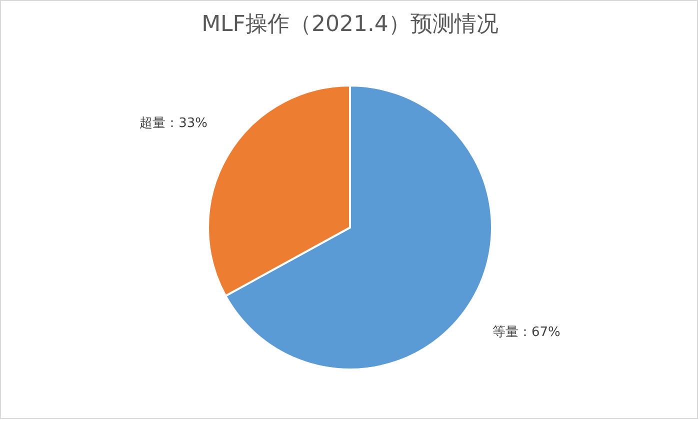 This screenshot has height=421, width=700. I want to click on chart-title: MLF操作（2021.4）预测情况, so click(350, 24).